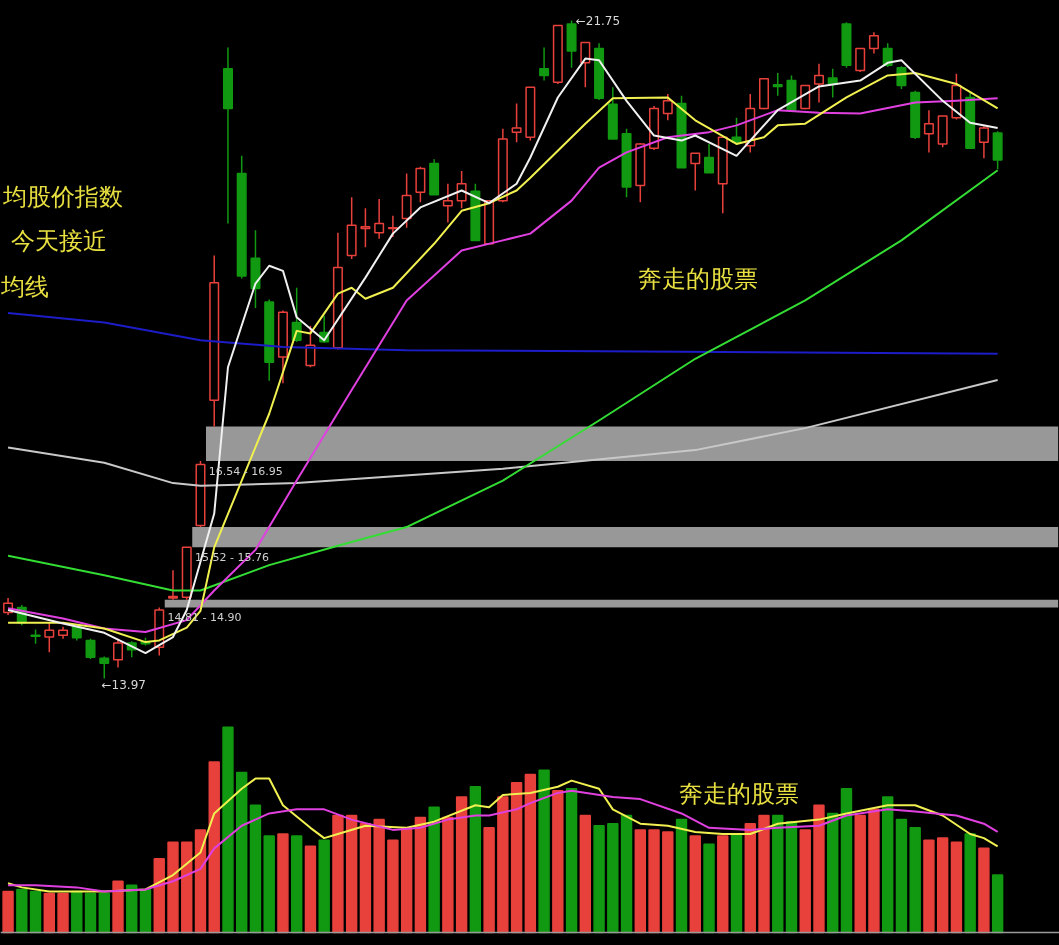  Describe the element at coordinates (598, 20) in the screenshot. I see `annotation: ←21.75` at that location.